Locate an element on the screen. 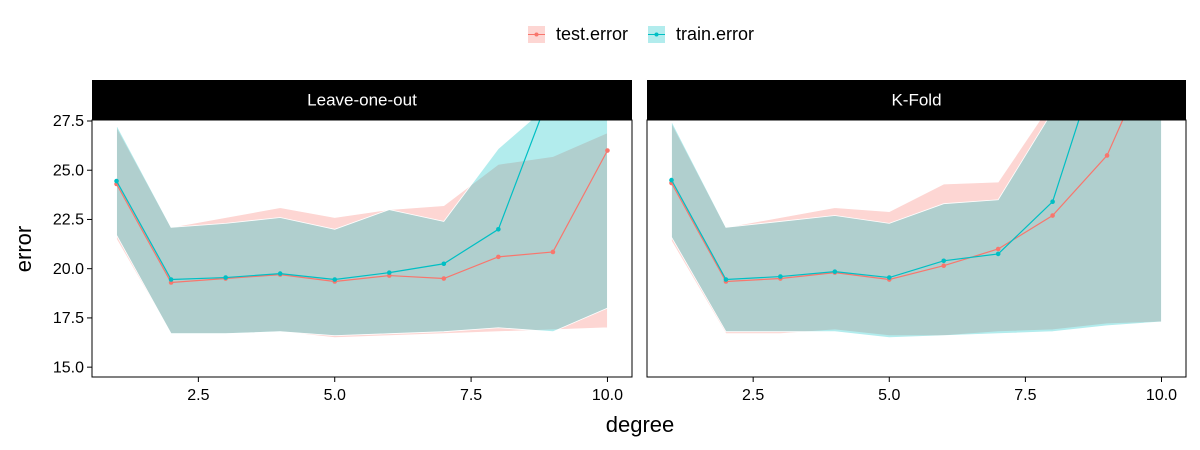 The height and width of the screenshot is (450, 1200). y-tick-label: 22.5 is located at coordinates (68, 220).